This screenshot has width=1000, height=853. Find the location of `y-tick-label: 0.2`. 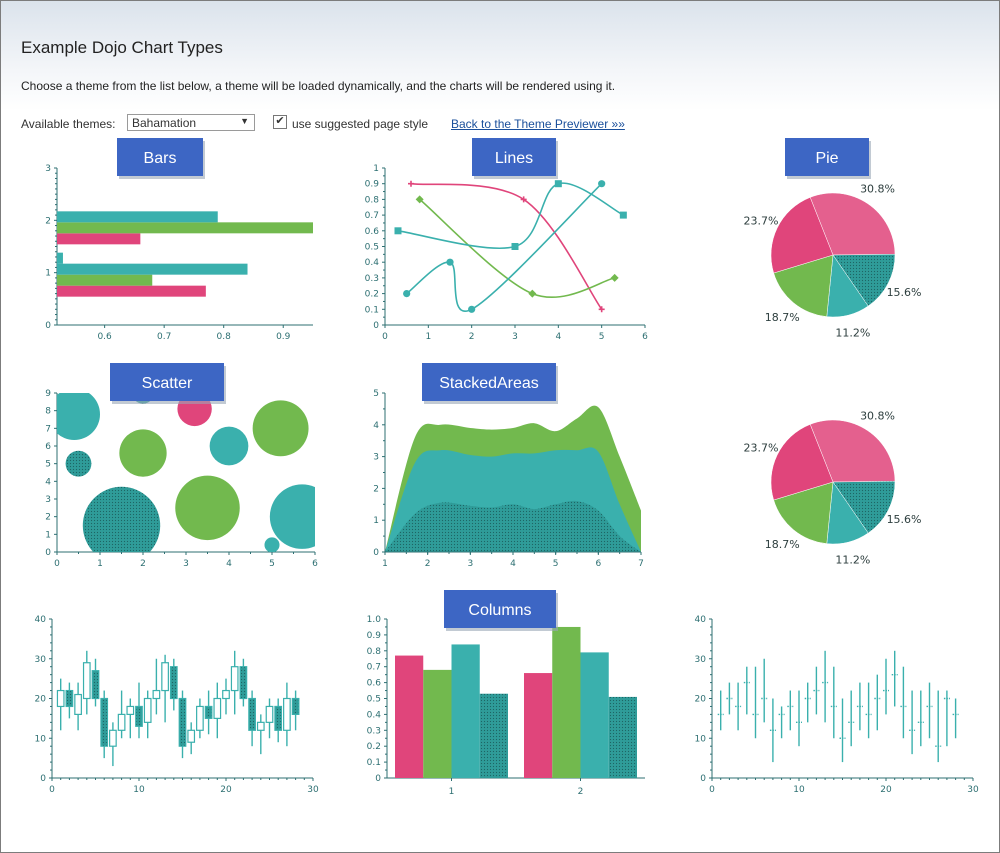

y-tick-label: 0.2 is located at coordinates (372, 295).